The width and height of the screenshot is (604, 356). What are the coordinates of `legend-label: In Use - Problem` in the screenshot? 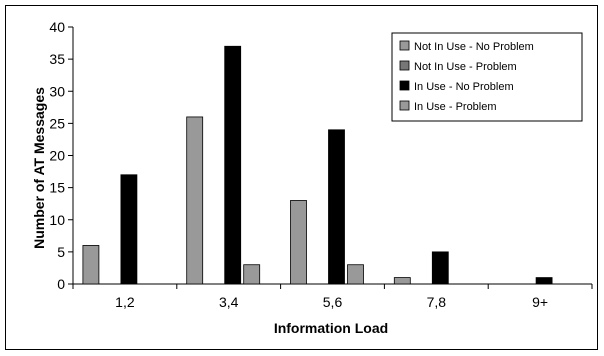 It's located at (455, 107).